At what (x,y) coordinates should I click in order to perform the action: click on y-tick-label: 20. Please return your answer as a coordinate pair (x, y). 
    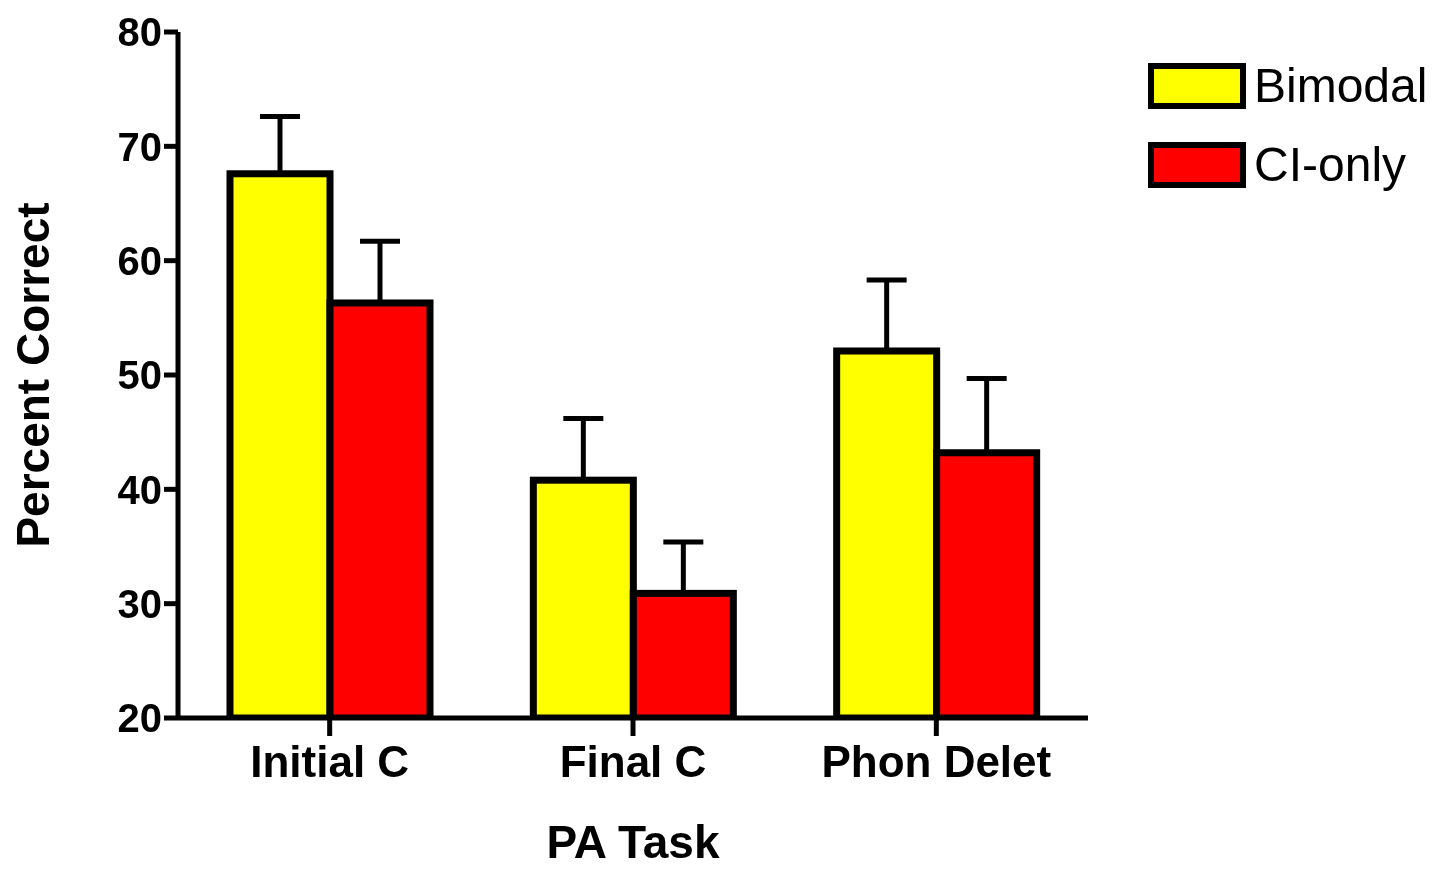
    Looking at the image, I should click on (139, 718).